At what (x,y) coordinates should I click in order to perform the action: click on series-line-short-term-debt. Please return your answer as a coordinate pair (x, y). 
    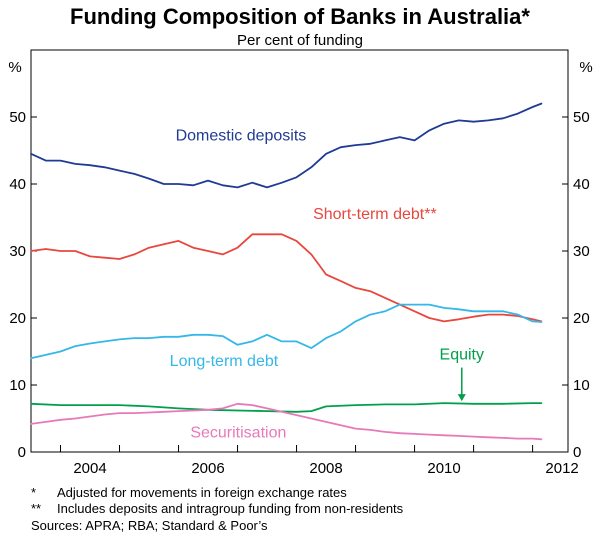
    Looking at the image, I should click on (286, 278).